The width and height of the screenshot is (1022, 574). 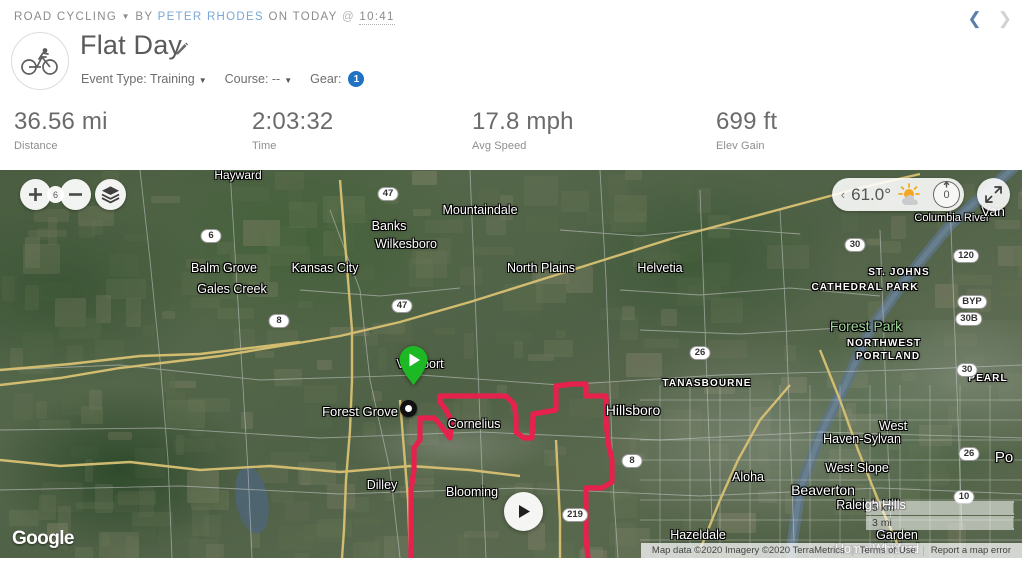 I want to click on play-button, so click(x=523, y=511).